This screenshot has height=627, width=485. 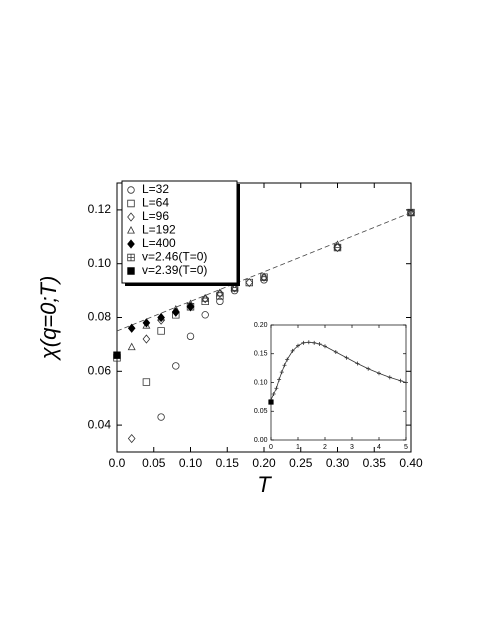 What do you see at coordinates (159, 230) in the screenshot?
I see `legend-label: L=192` at bounding box center [159, 230].